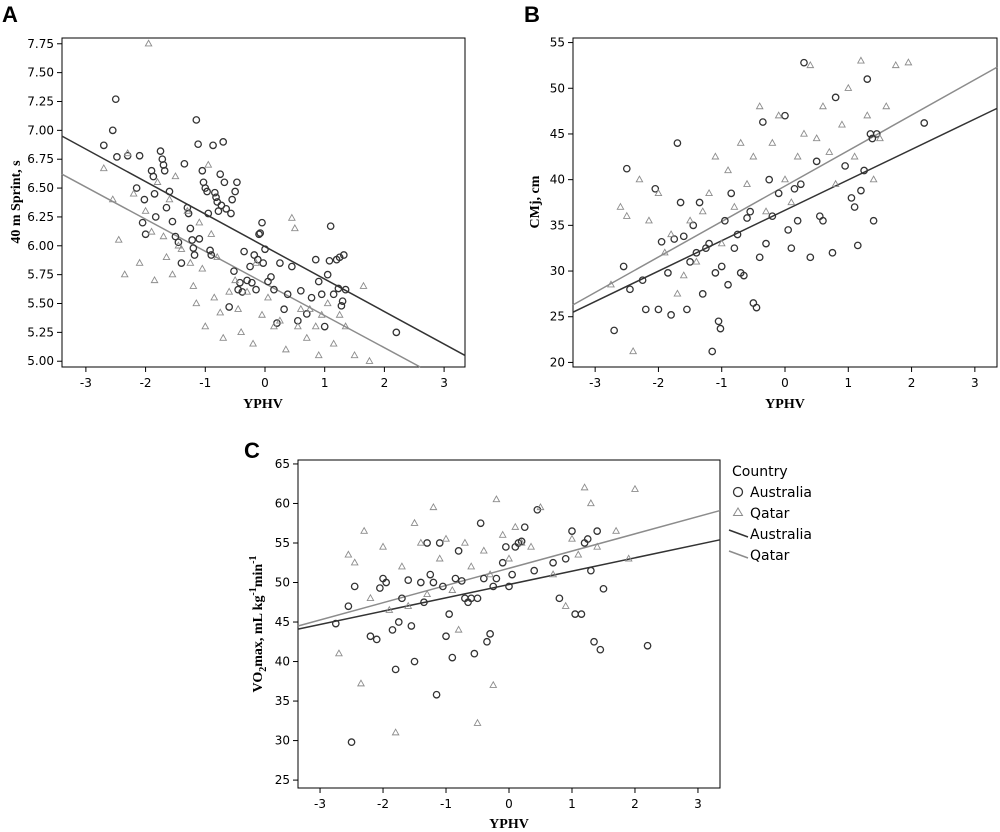 Image resolution: width=1000 pixels, height=832 pixels. What do you see at coordinates (282, 741) in the screenshot?
I see `panel-c-y-tick-label: 30` at bounding box center [282, 741].